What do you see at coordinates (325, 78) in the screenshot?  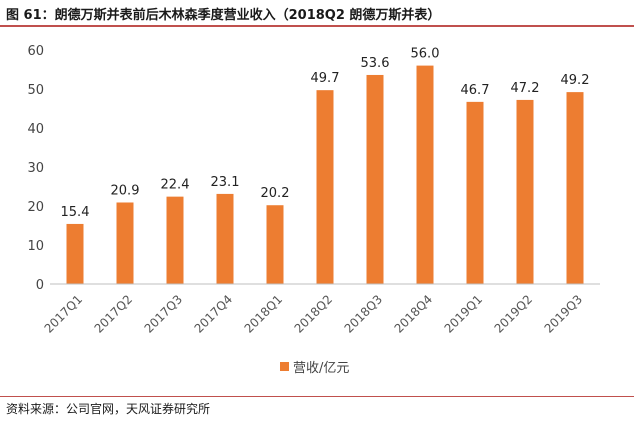 I see `data-label: 49.7` at bounding box center [325, 78].